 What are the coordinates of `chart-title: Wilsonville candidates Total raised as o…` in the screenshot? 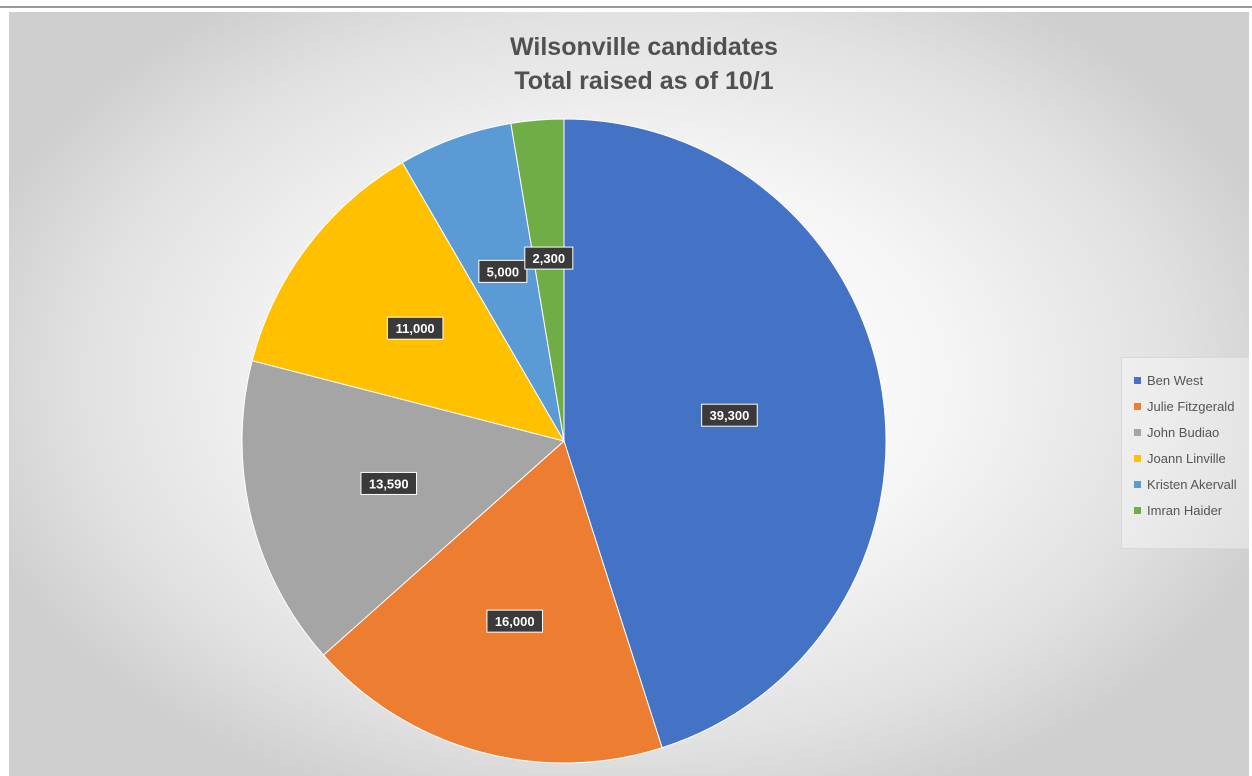 It's located at (629, 64).